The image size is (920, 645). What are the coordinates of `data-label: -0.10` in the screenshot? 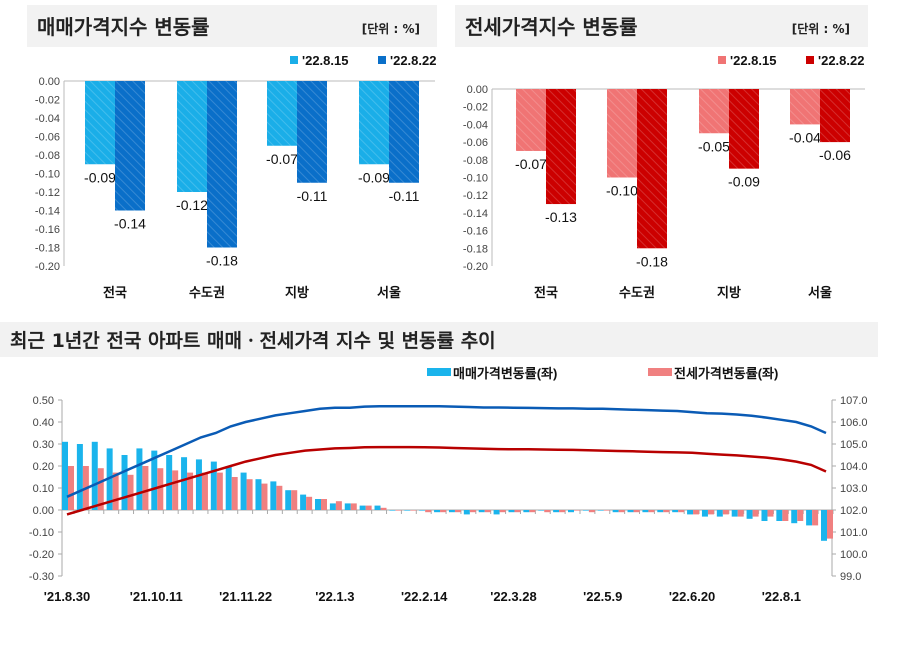 It's located at (622, 191).